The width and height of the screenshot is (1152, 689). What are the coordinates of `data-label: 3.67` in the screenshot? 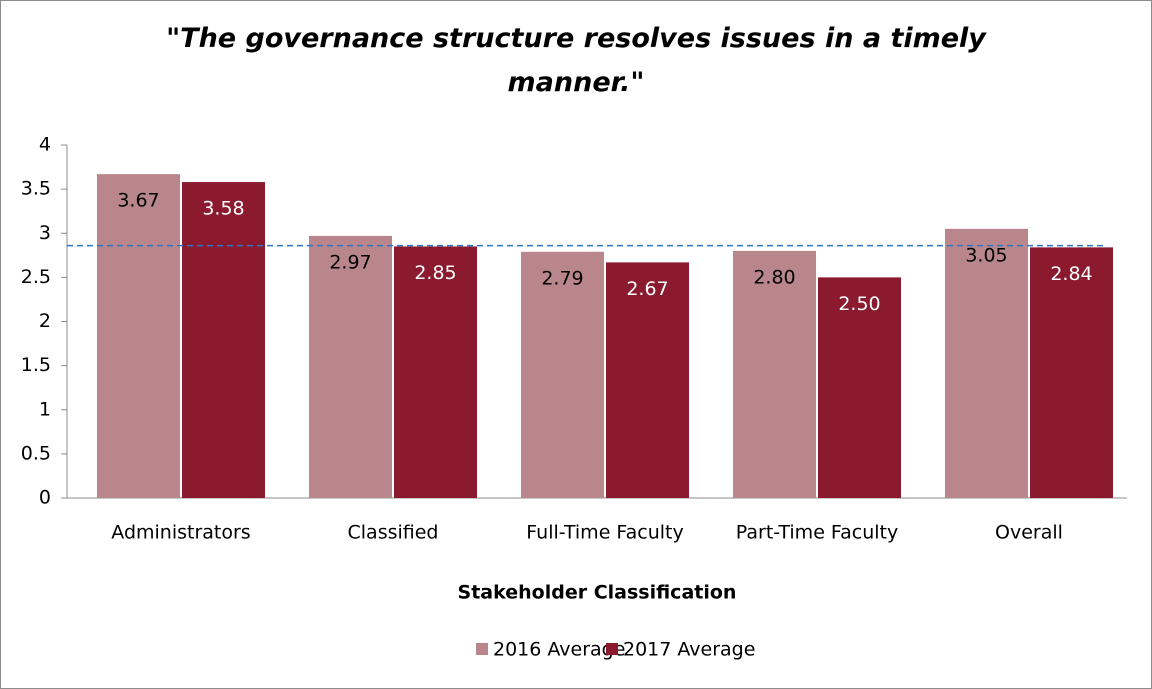 It's located at (138, 201).